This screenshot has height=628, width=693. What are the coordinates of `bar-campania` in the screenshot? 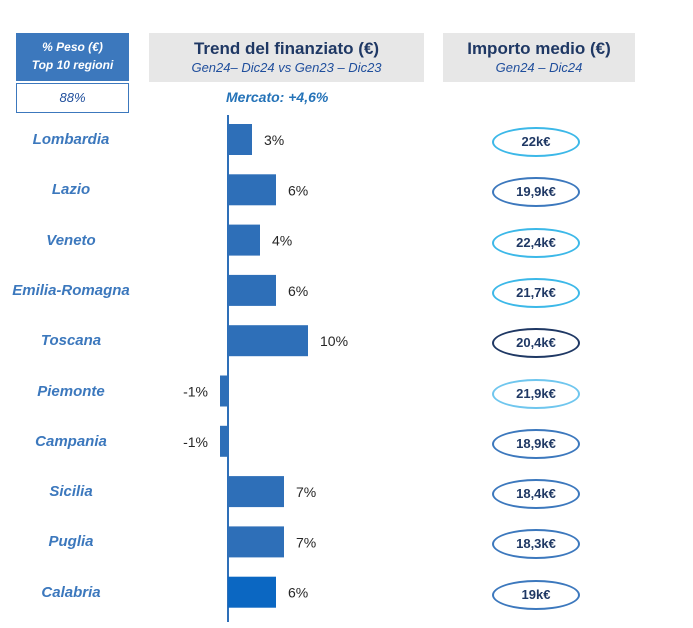 It's located at (224, 441).